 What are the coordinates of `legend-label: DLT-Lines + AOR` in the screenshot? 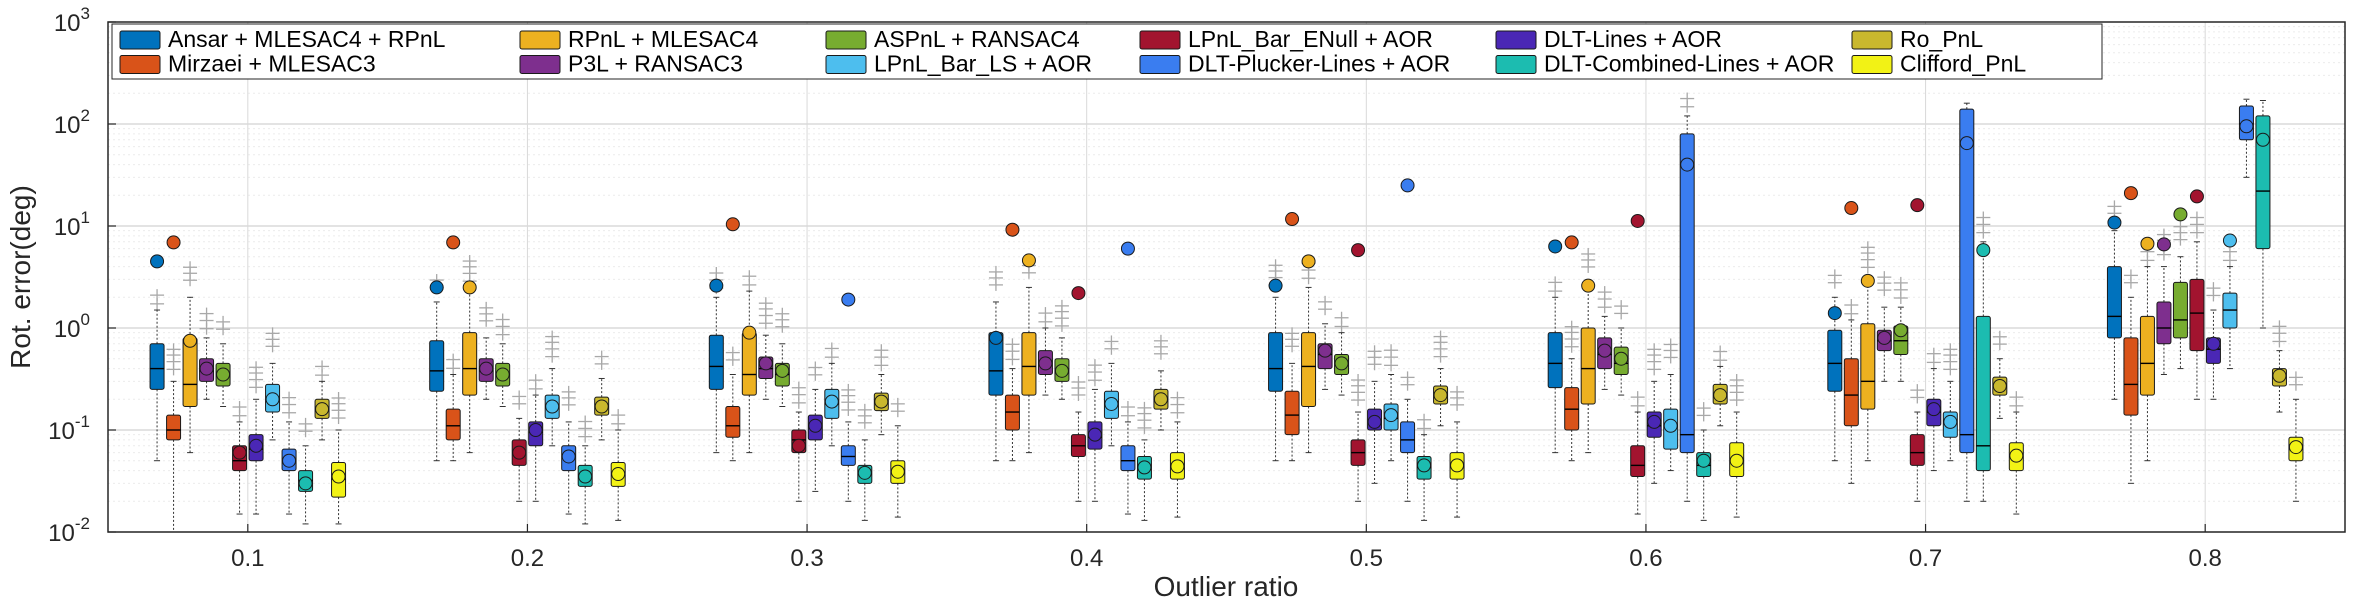 It's located at (1633, 39).